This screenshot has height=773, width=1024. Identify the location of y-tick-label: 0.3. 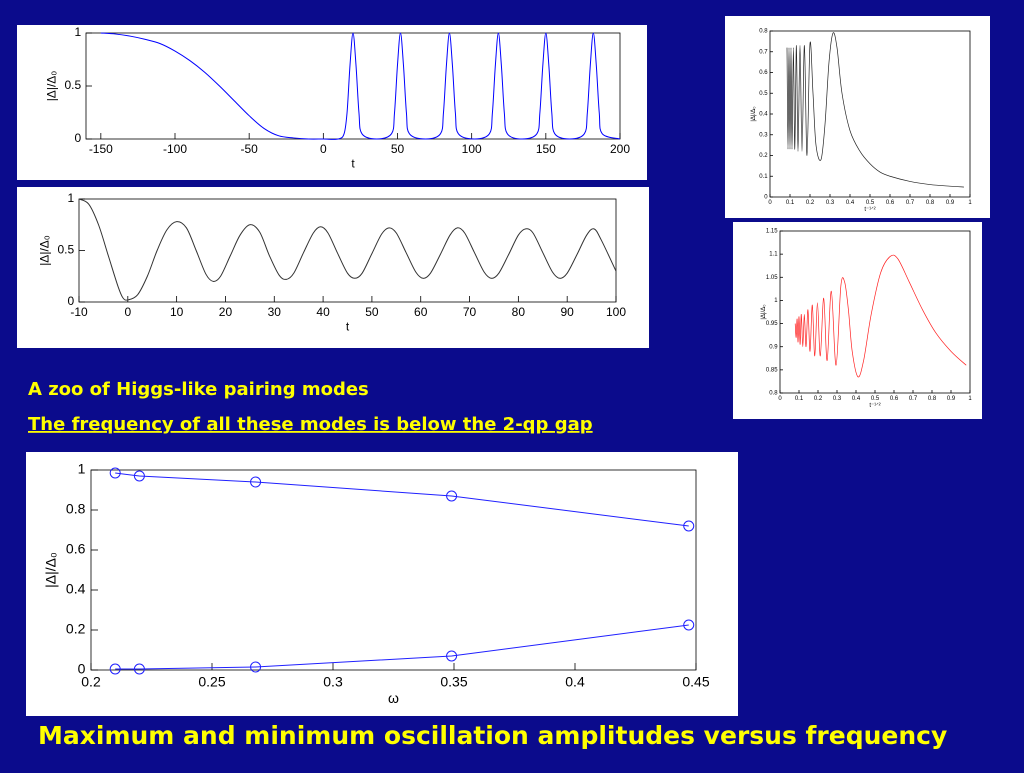
(763, 135).